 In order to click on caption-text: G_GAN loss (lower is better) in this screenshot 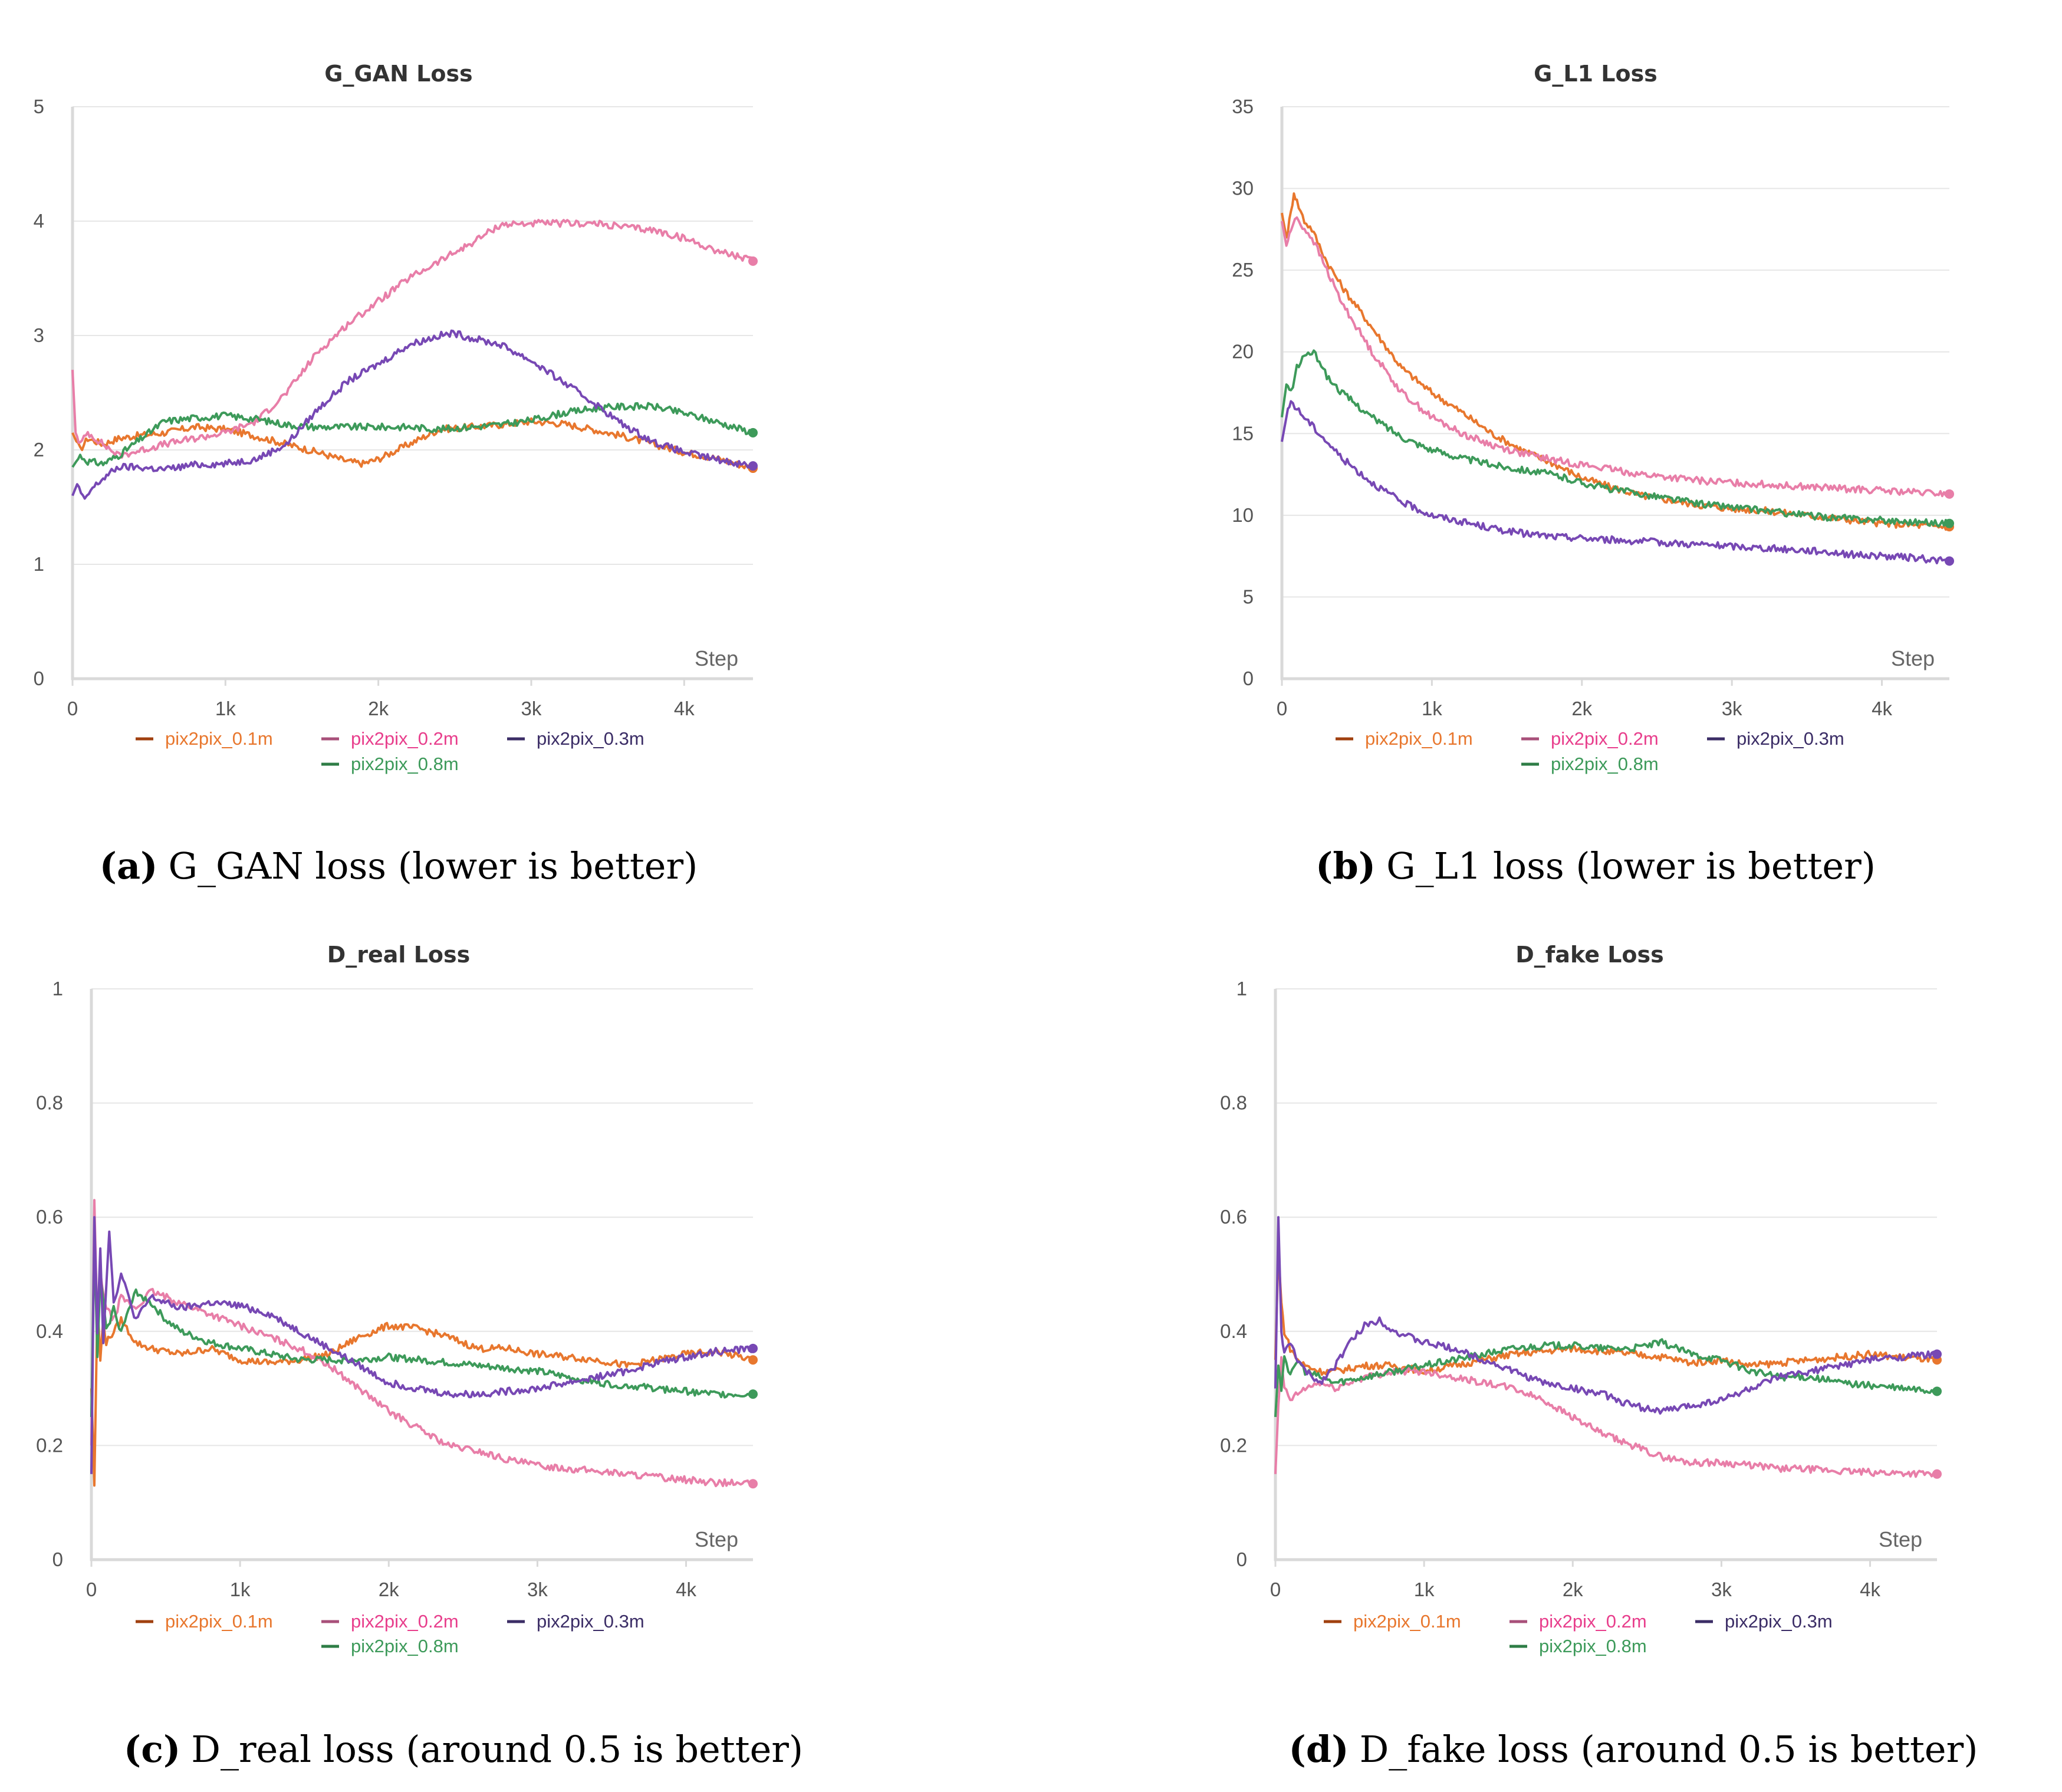, I will do `click(434, 866)`.